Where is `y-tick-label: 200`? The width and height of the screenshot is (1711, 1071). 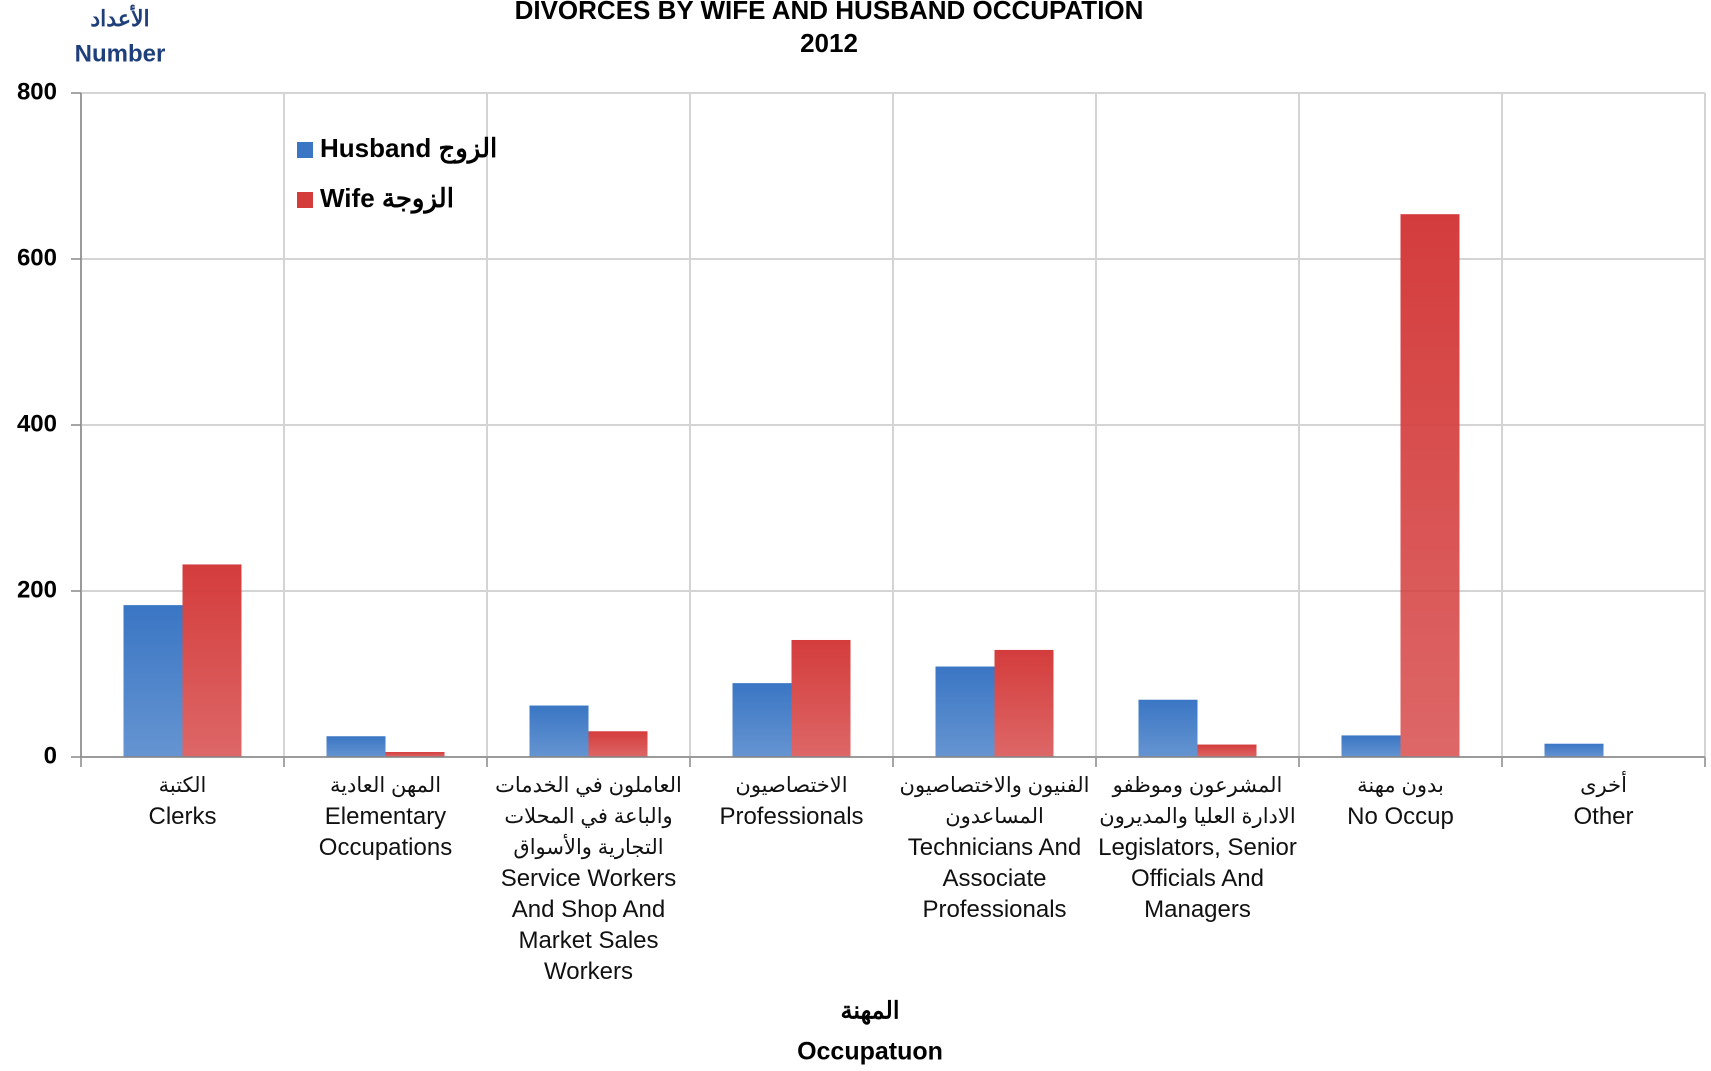
y-tick-label: 200 is located at coordinates (37, 589).